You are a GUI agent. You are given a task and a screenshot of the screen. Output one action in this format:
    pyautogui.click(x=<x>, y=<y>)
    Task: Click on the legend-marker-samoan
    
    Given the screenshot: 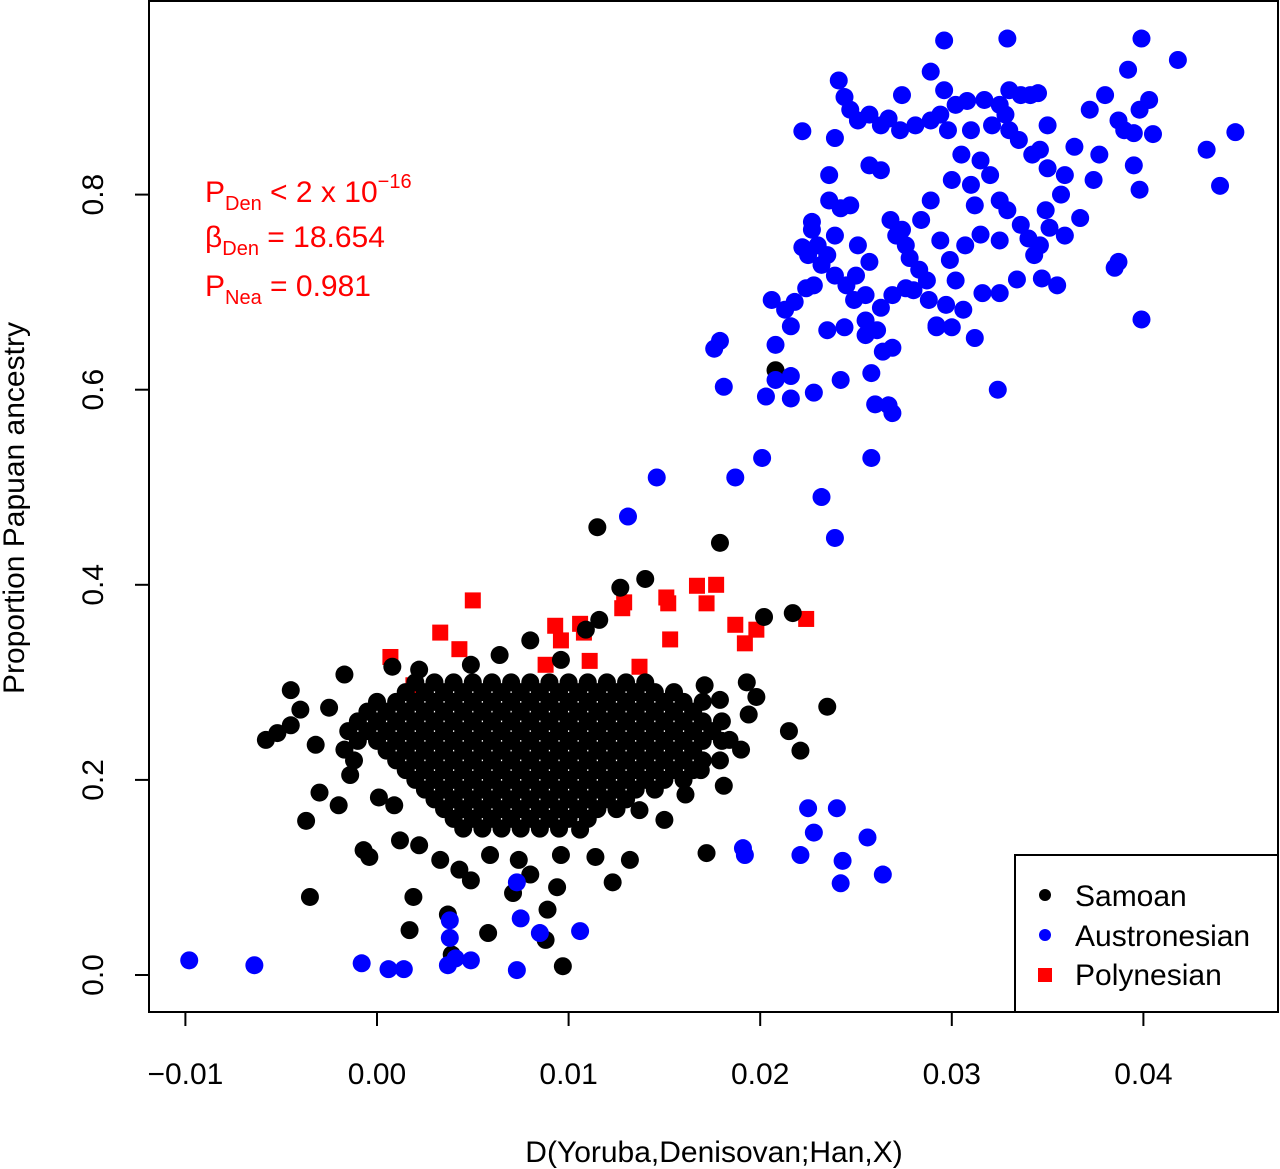 What is the action you would take?
    pyautogui.click(x=1045, y=895)
    